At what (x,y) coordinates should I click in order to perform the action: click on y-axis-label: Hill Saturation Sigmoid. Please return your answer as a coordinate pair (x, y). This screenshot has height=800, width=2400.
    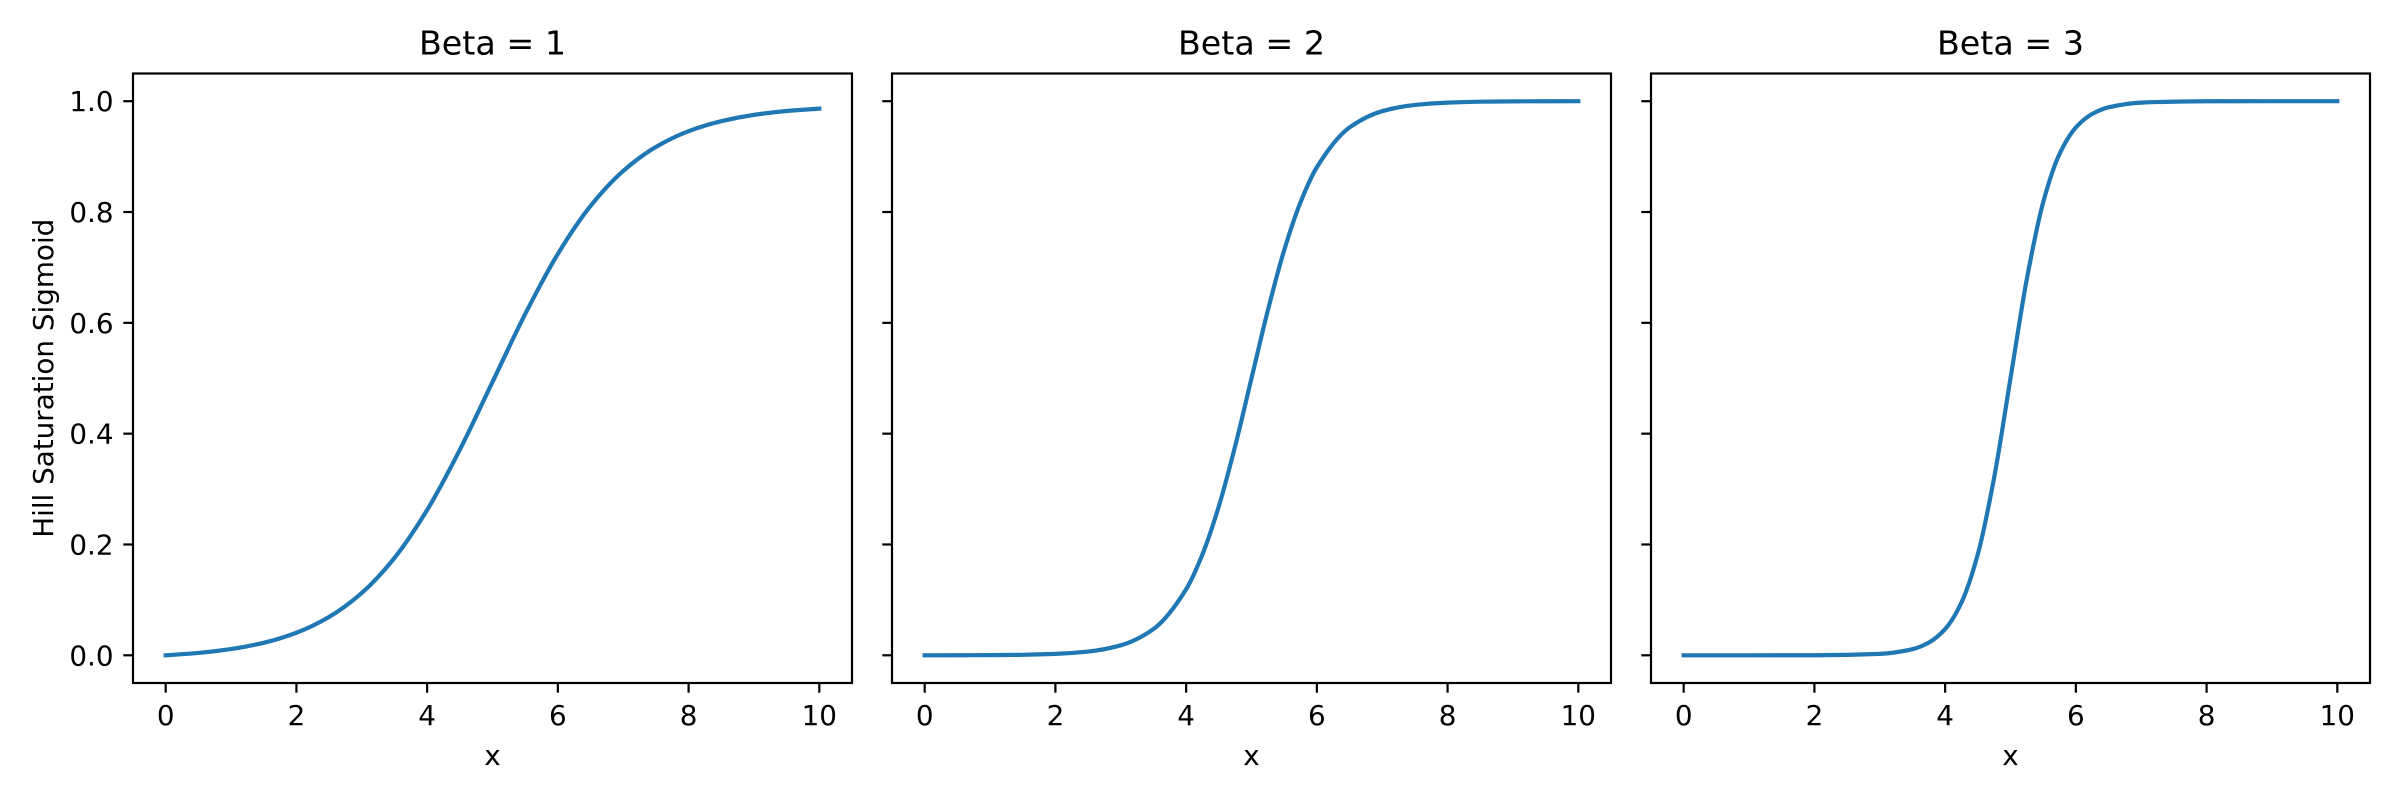
    Looking at the image, I should click on (43, 378).